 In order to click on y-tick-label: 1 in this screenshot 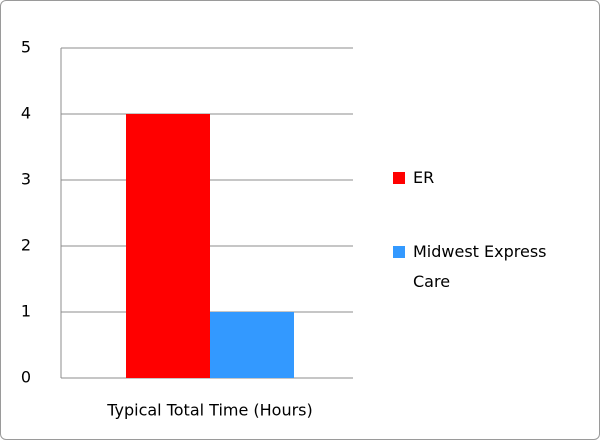, I will do `click(26, 311)`.